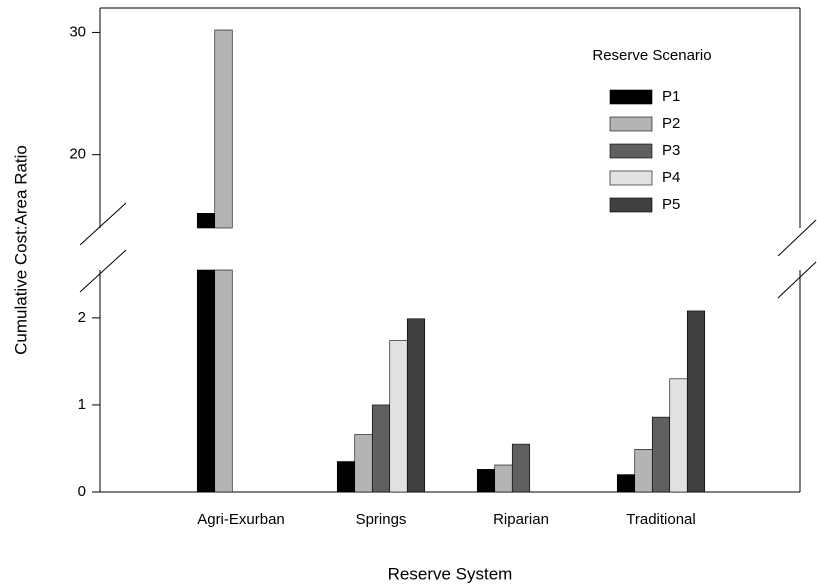 This screenshot has width=817, height=588. Describe the element at coordinates (450, 573) in the screenshot. I see `x-axis-label: Reserve System` at that location.